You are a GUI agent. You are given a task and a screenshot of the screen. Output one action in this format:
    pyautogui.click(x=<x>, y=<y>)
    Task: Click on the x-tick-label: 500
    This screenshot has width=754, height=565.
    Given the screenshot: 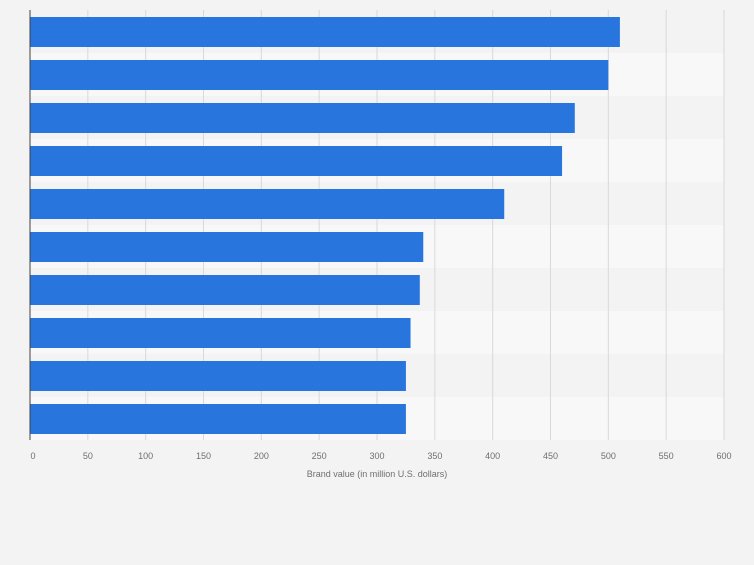 What is the action you would take?
    pyautogui.click(x=608, y=456)
    